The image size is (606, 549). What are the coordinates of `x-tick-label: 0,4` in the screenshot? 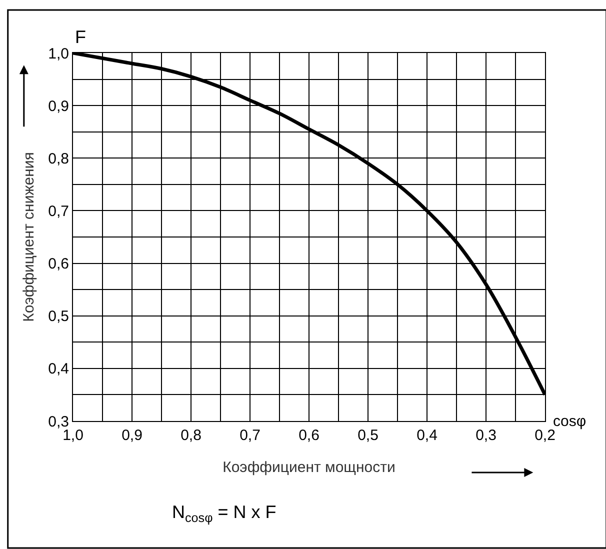 It's located at (427, 435).